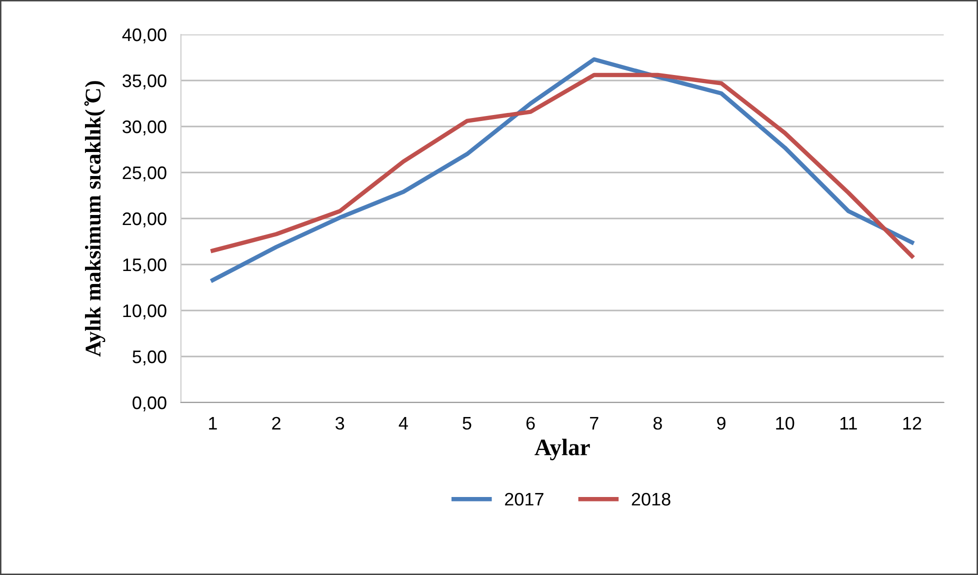 The width and height of the screenshot is (978, 575). I want to click on x-tick-label: 5, so click(467, 423).